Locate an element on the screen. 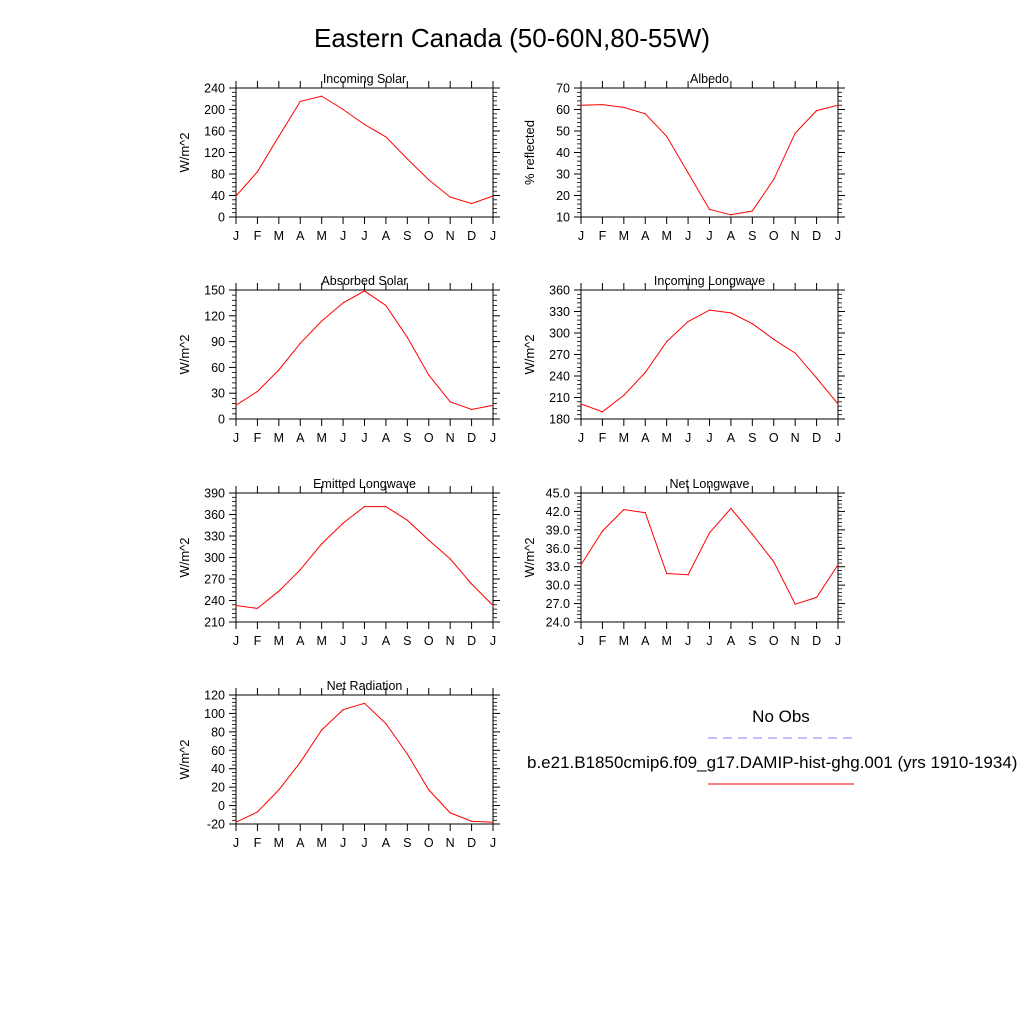 Image resolution: width=1024 pixels, height=1024 pixels. y-tick-label: 160 is located at coordinates (214, 132).